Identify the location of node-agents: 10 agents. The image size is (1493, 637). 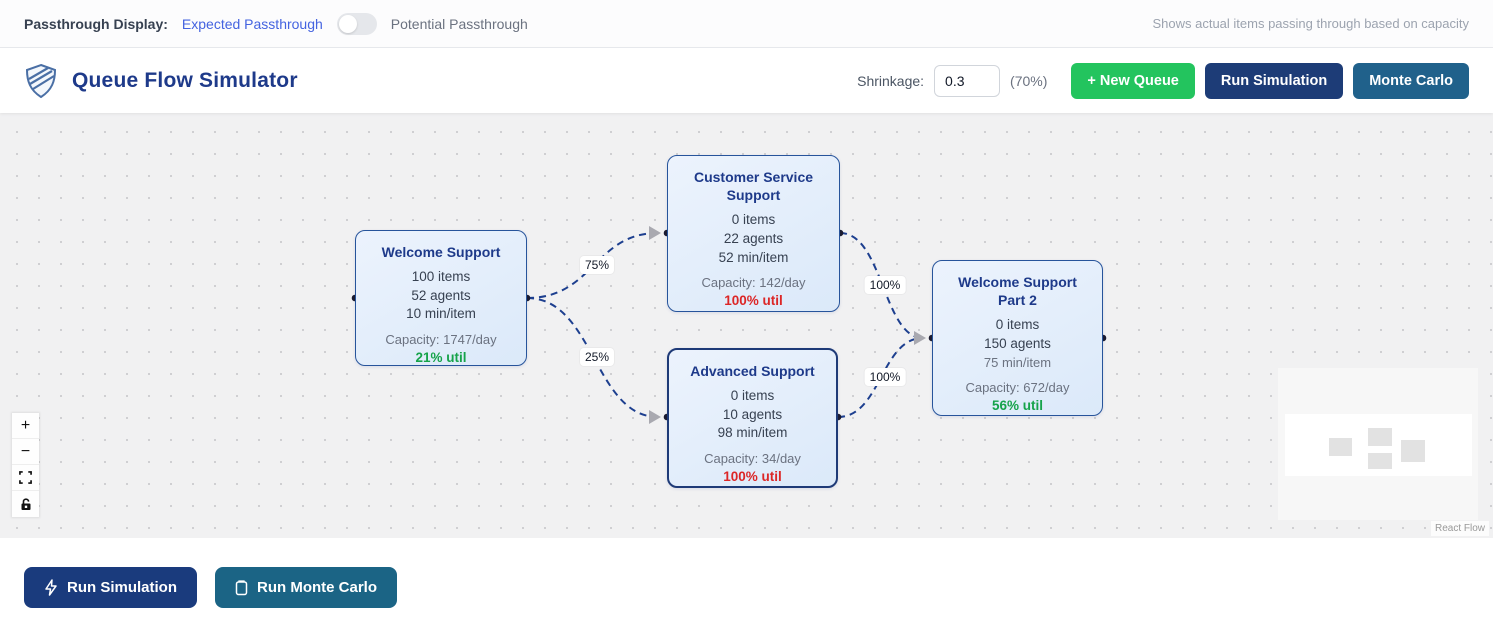
(752, 414).